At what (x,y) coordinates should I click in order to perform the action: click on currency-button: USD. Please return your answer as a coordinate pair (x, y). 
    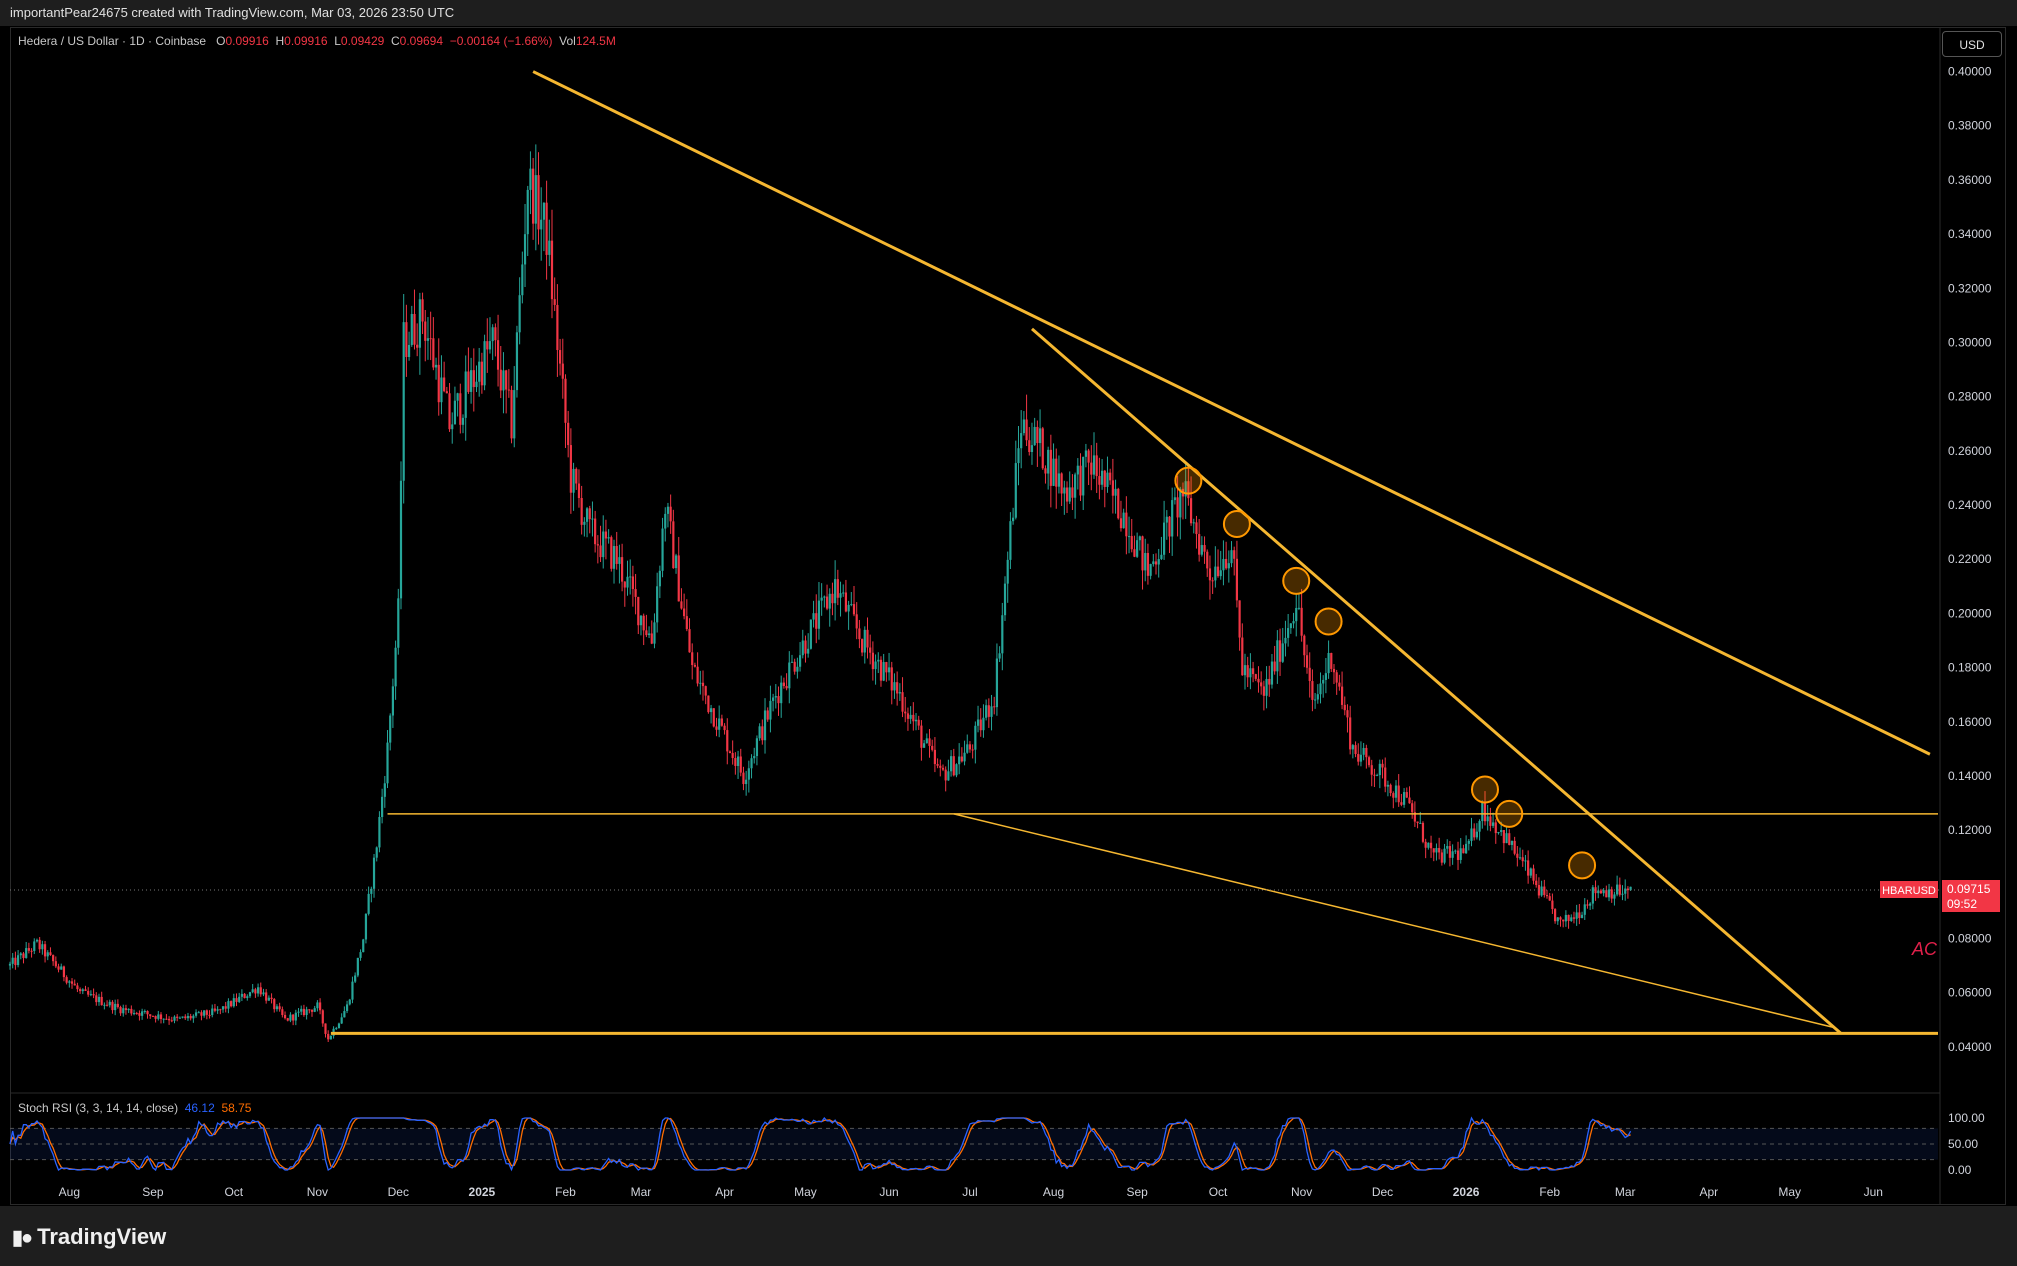
    Looking at the image, I should click on (1972, 44).